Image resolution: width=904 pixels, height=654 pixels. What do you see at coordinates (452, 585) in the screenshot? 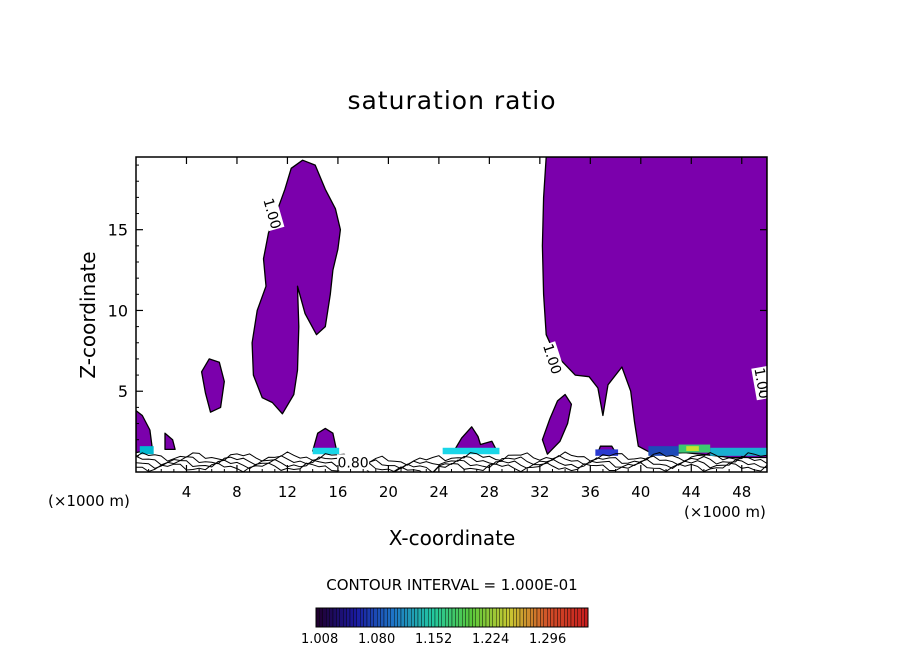
I see `contour-interval-text: CONTOUR INTERVAL = 1.000E-01` at bounding box center [452, 585].